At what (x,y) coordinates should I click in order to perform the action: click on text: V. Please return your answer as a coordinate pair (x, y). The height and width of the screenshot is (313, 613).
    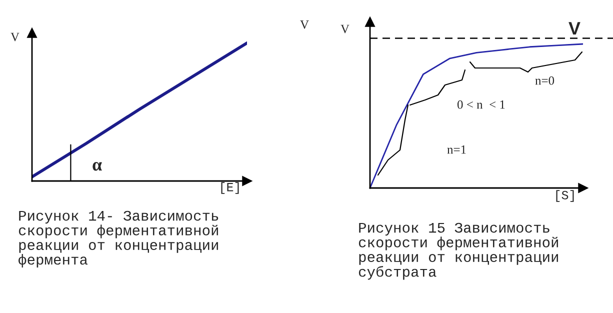
    Looking at the image, I should click on (304, 24).